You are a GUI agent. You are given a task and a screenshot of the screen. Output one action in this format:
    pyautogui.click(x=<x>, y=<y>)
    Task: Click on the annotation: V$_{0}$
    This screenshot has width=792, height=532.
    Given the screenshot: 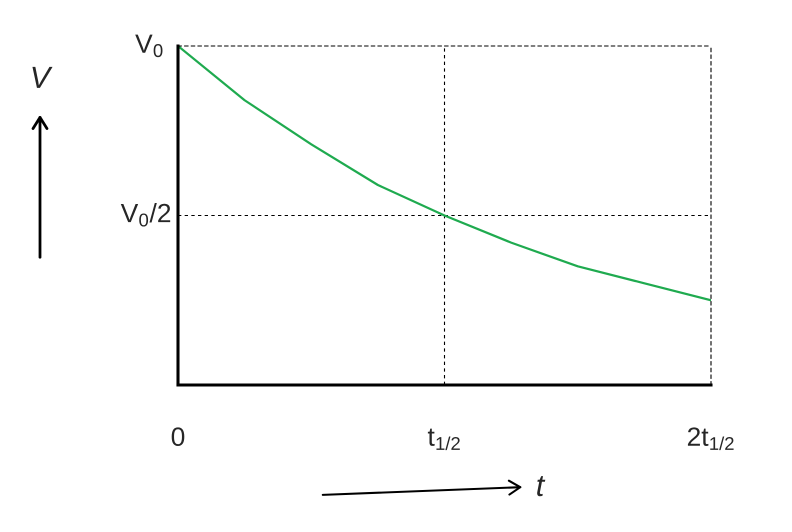 What is the action you would take?
    pyautogui.click(x=148, y=46)
    